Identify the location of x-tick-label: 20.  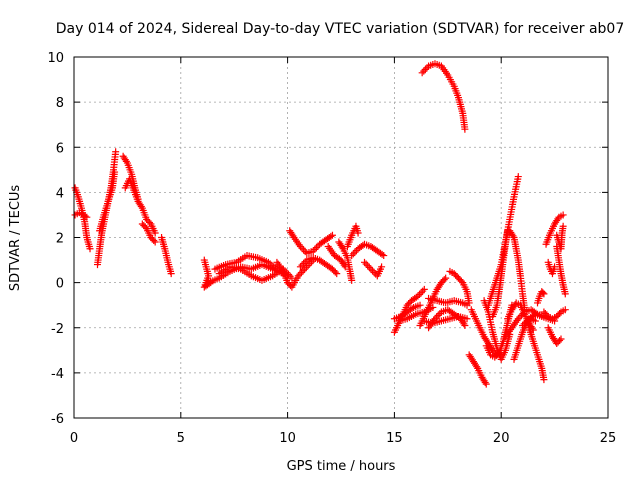
(501, 438).